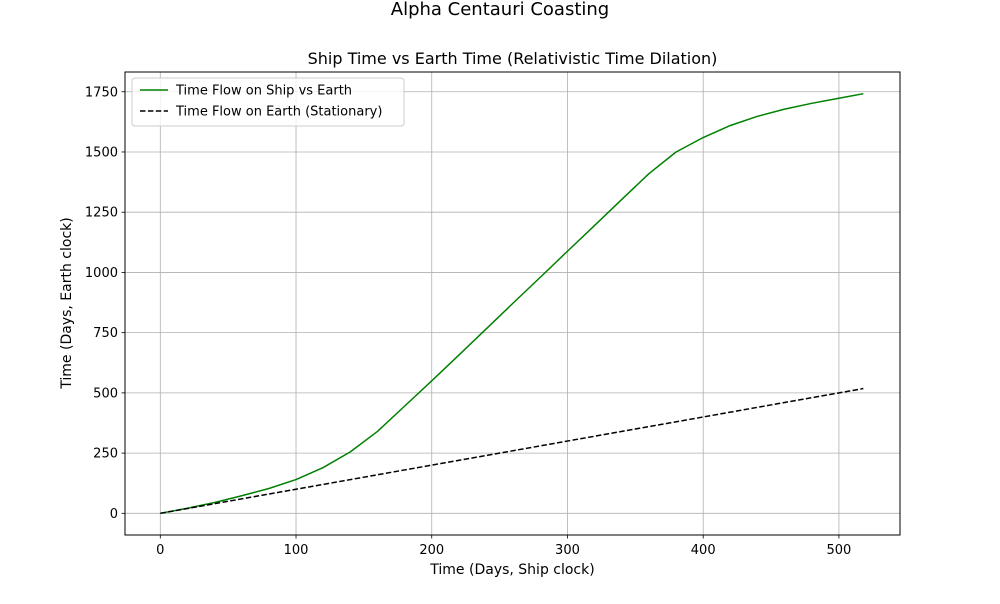 This screenshot has width=1000, height=604. What do you see at coordinates (512, 451) in the screenshot?
I see `series-line-earth-stationary` at bounding box center [512, 451].